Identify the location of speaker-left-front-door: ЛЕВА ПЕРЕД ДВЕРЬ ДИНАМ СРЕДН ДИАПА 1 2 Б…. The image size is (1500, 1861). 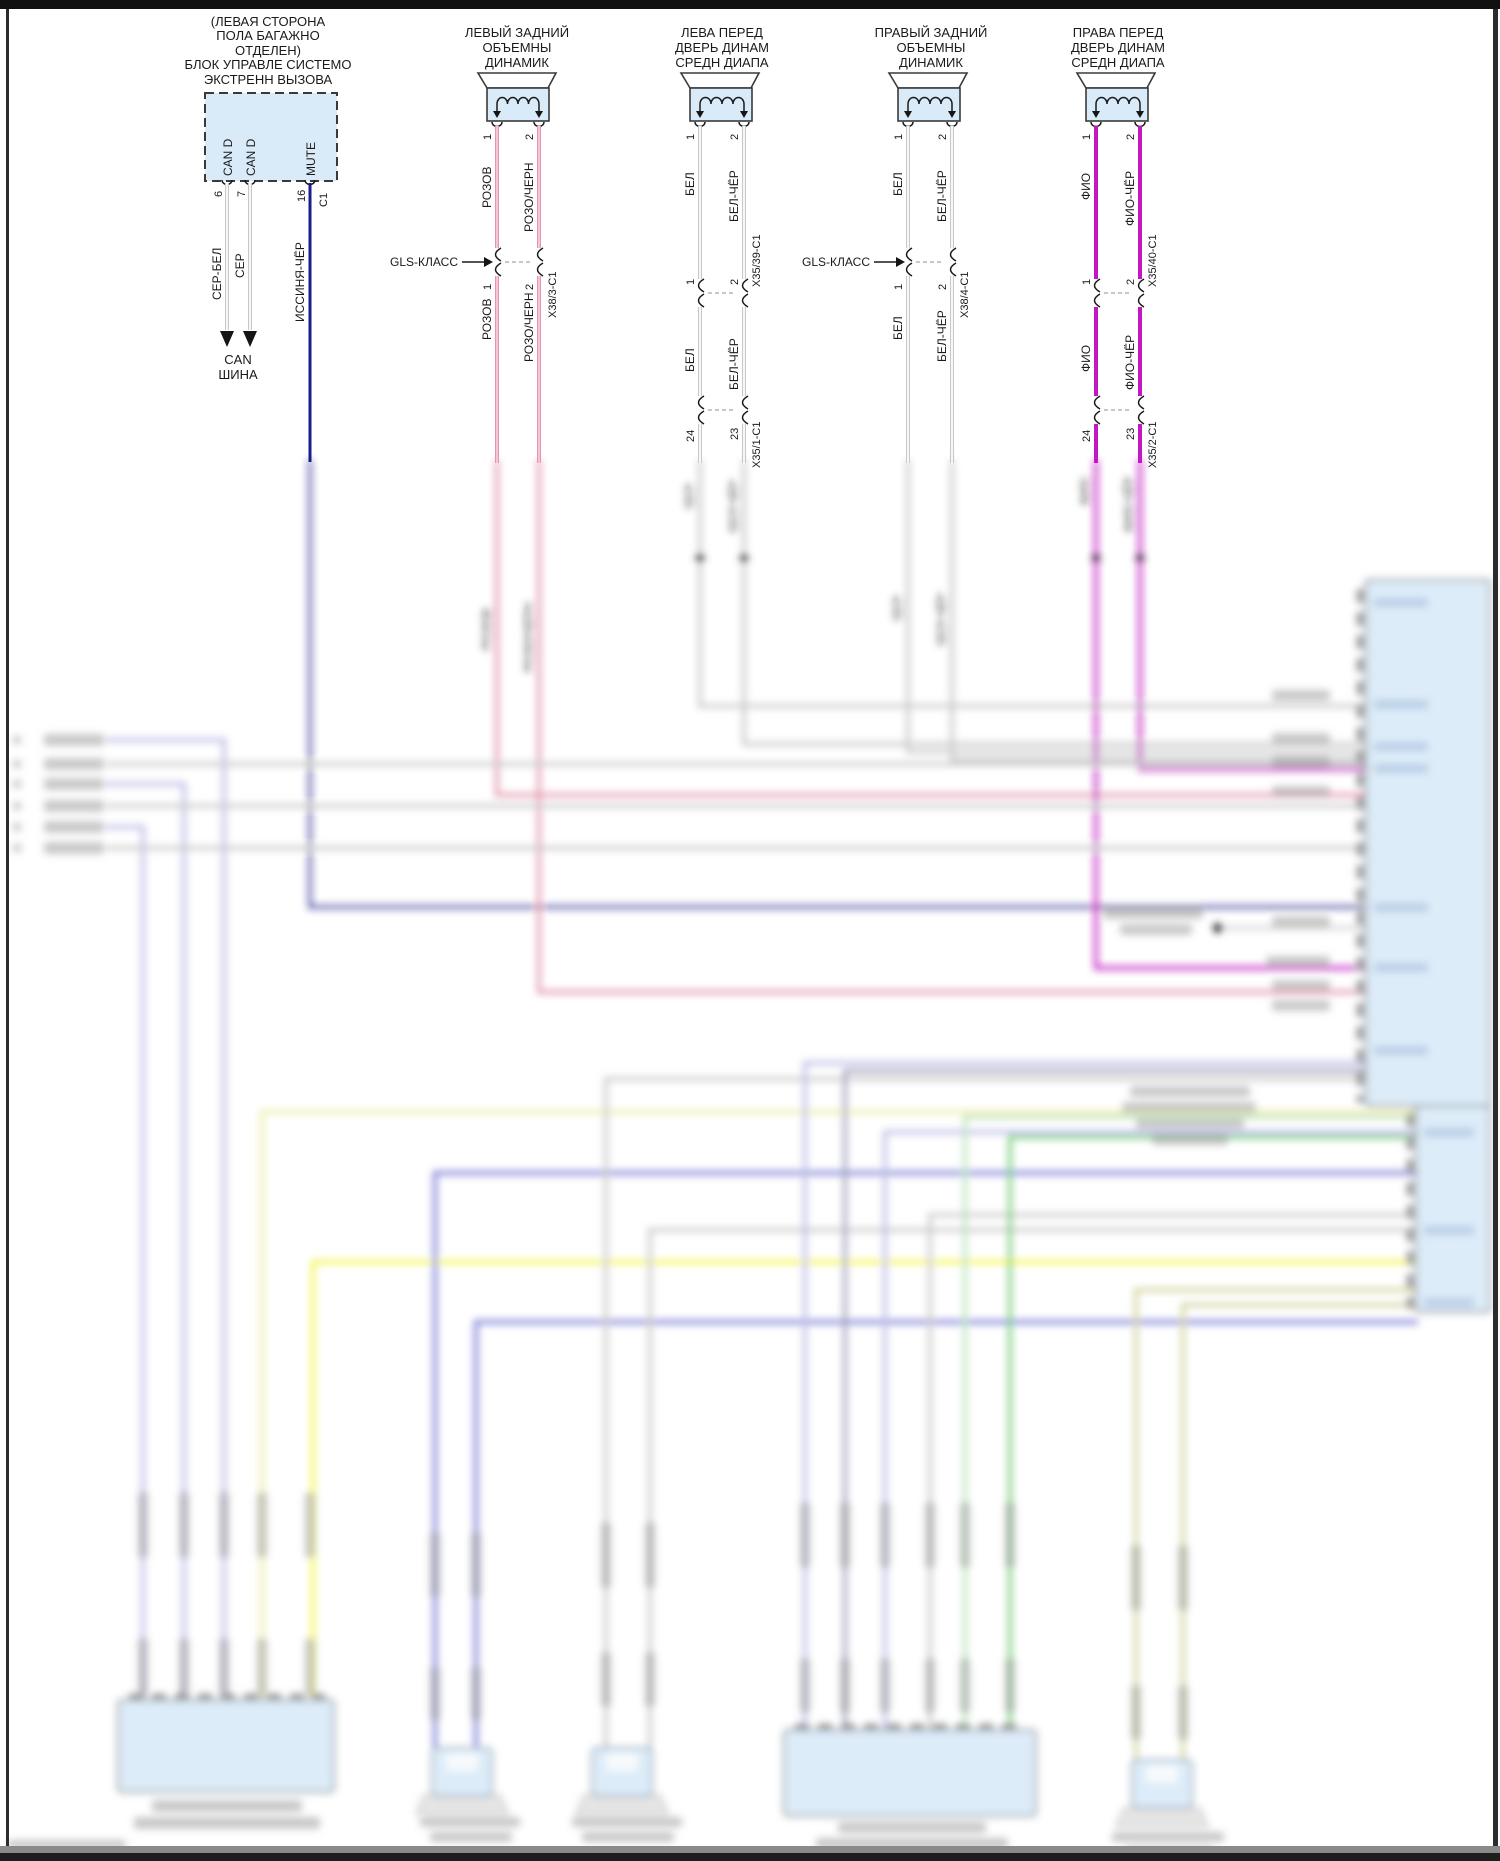
(722, 246).